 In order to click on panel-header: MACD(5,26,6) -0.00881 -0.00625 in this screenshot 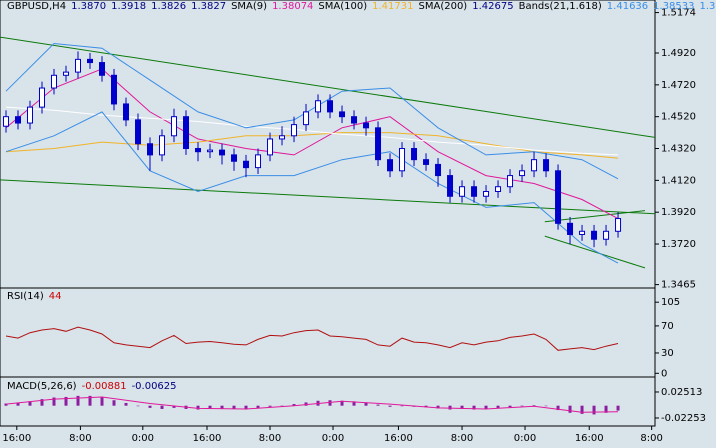, I will do `click(92, 386)`.